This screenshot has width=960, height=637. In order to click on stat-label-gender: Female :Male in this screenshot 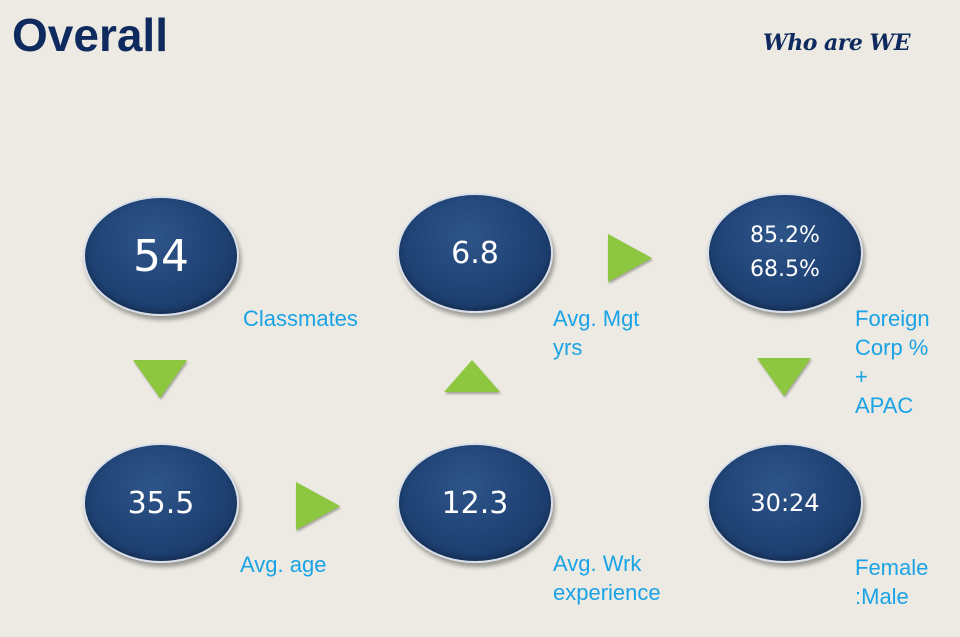, I will do `click(891, 582)`.